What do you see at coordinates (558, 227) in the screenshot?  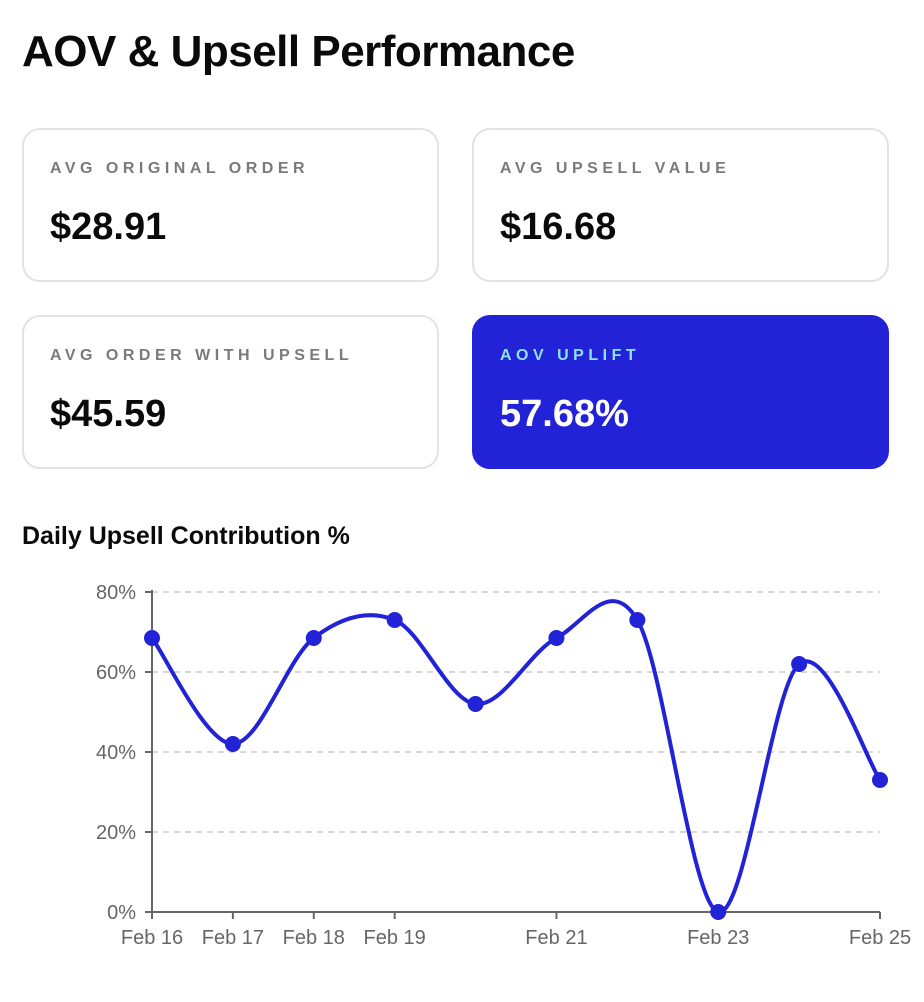 I see `card-value: $16.68` at bounding box center [558, 227].